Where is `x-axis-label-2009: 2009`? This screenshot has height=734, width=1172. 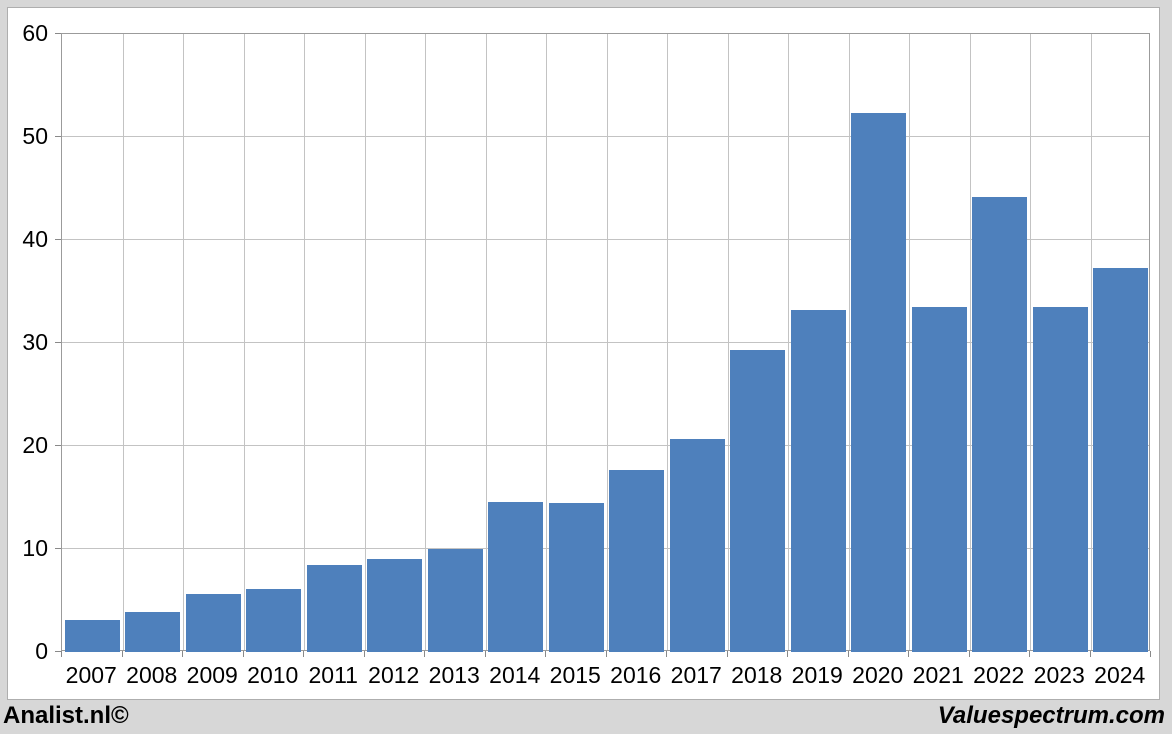
x-axis-label-2009: 2009 is located at coordinates (212, 675).